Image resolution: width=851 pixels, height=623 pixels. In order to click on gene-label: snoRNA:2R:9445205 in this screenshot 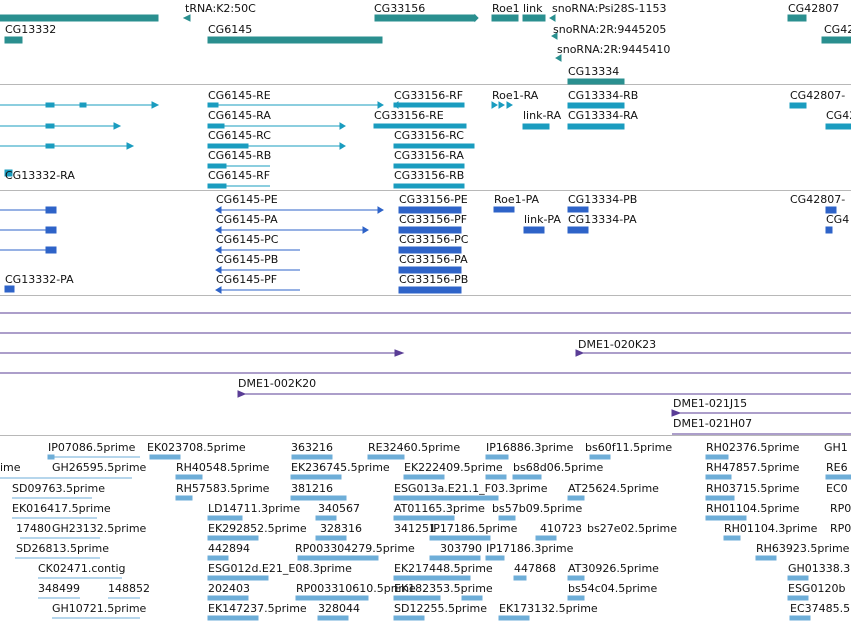, I will do `click(610, 29)`.